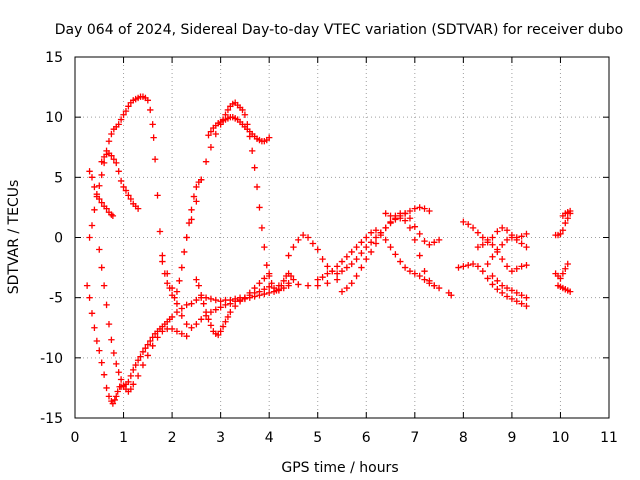 This screenshot has width=640, height=480. I want to click on x-tick-label: 2, so click(172, 438).